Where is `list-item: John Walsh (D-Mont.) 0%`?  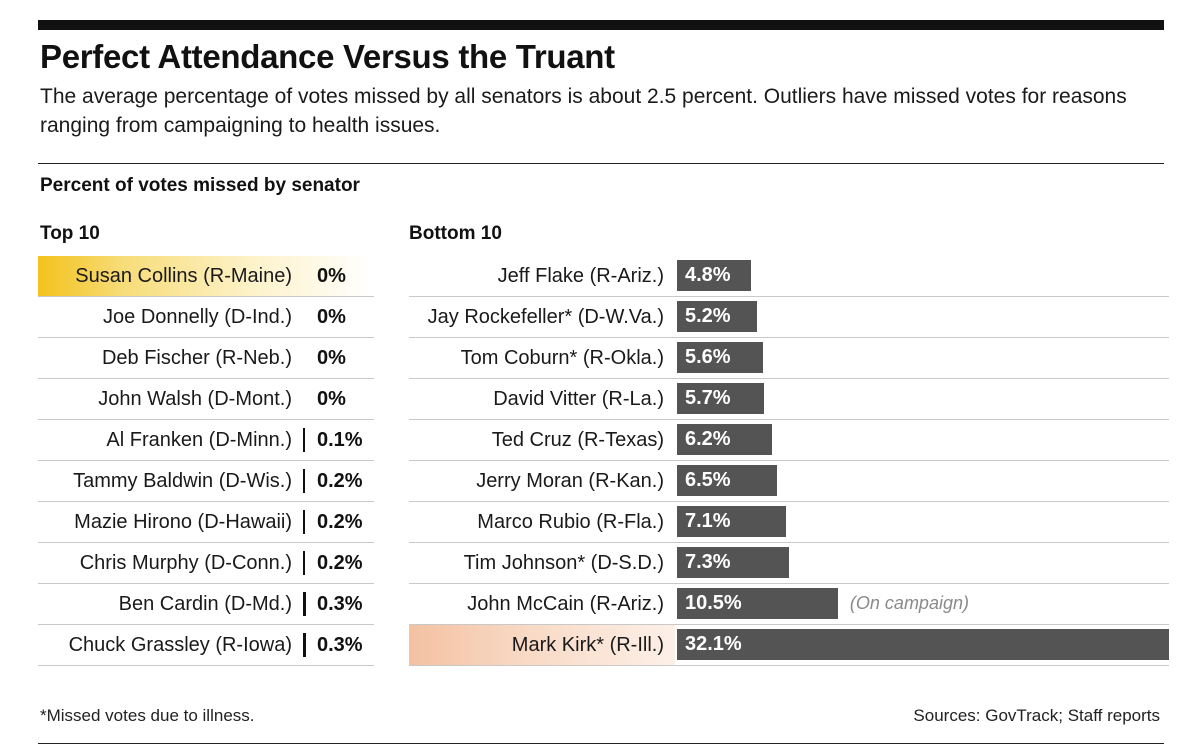
list-item: John Walsh (D-Mont.) 0% is located at coordinates (206, 399).